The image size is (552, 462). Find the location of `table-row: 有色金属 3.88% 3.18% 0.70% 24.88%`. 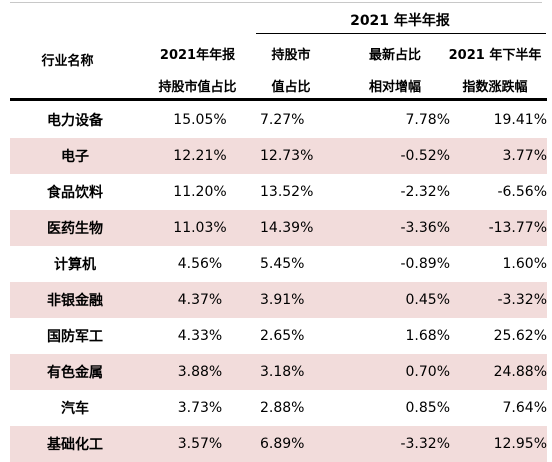

table-row: 有色金属 3.88% 3.18% 0.70% 24.88% is located at coordinates (278, 372).